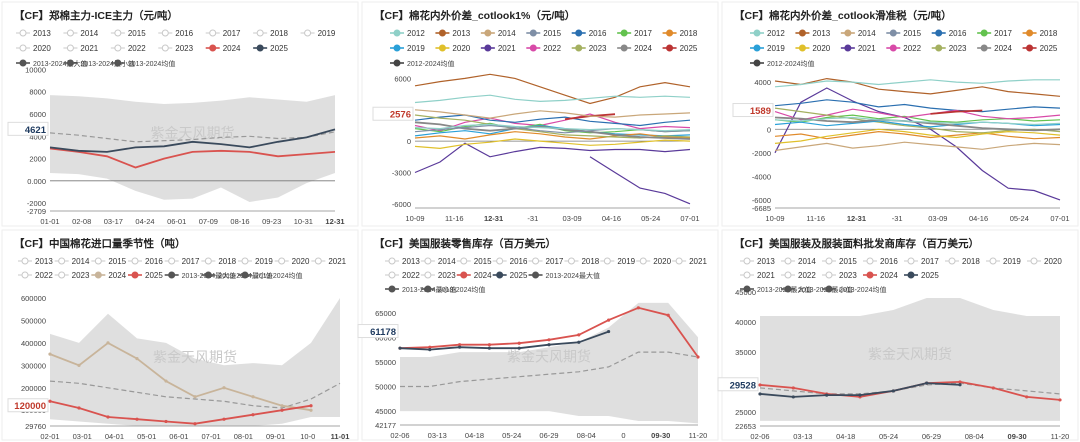 This screenshot has width=1080, height=442. I want to click on legend-item: 2014, so click(858, 33).